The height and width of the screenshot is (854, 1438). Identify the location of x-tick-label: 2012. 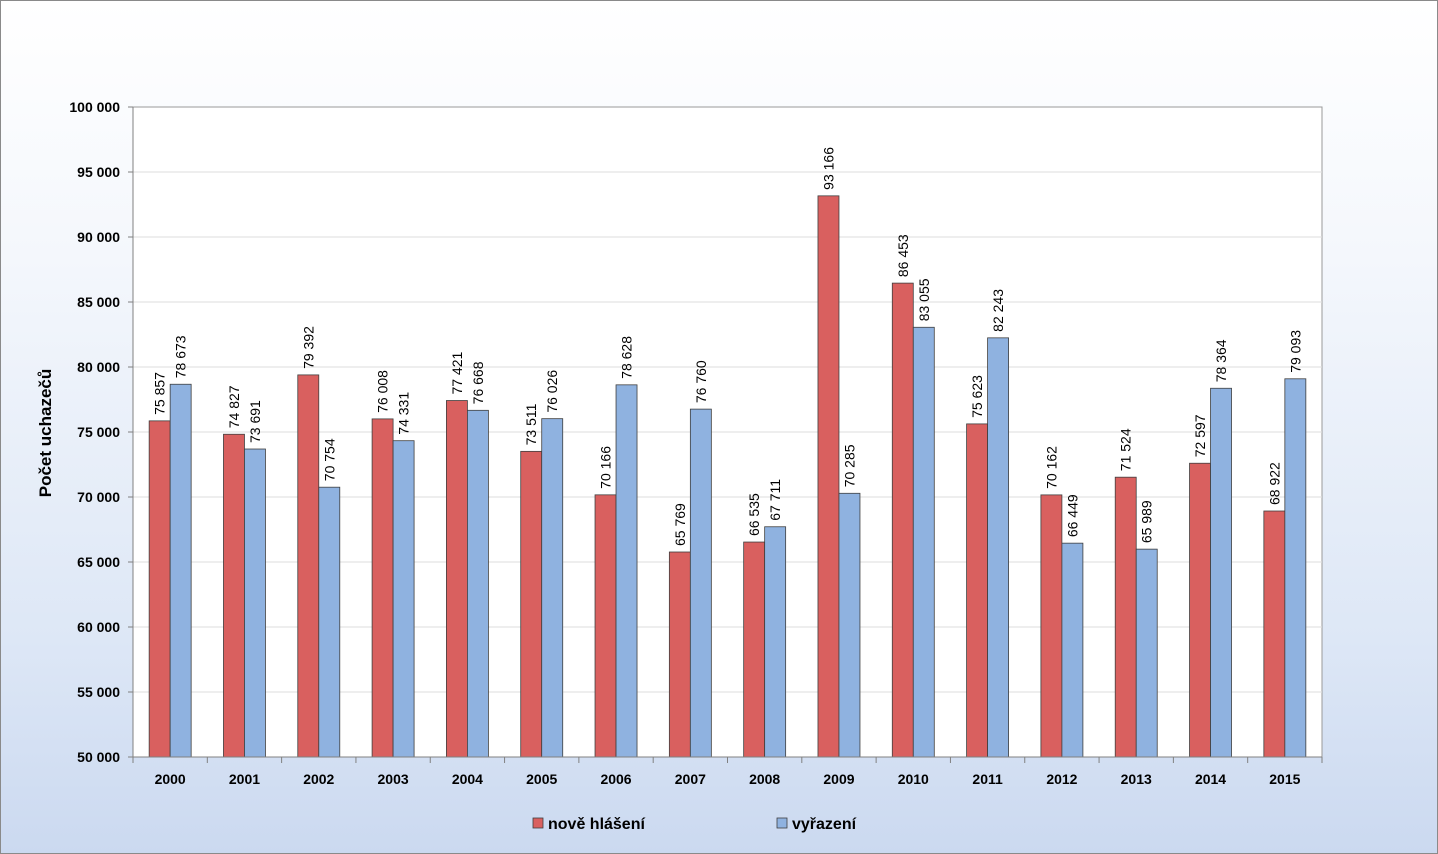
(1061, 779).